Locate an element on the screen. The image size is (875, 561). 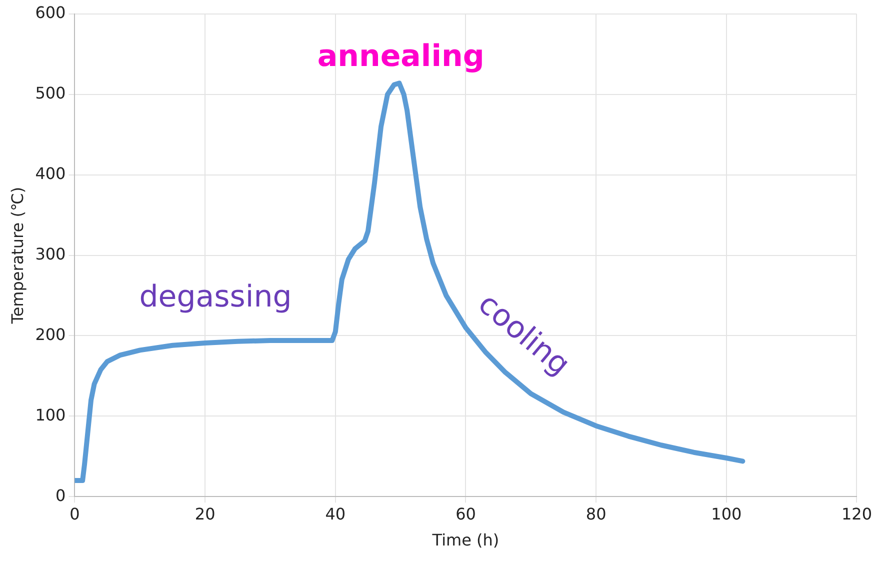
x-tick-label: 40 is located at coordinates (335, 514).